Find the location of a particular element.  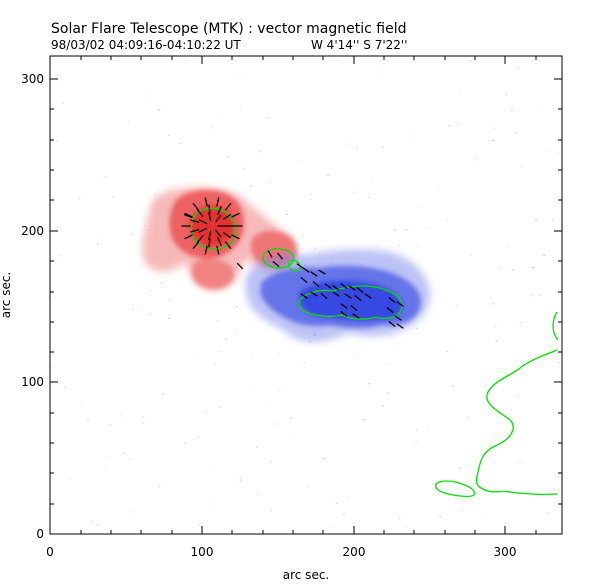

y-axis-title: arc sec. is located at coordinates (6, 295).